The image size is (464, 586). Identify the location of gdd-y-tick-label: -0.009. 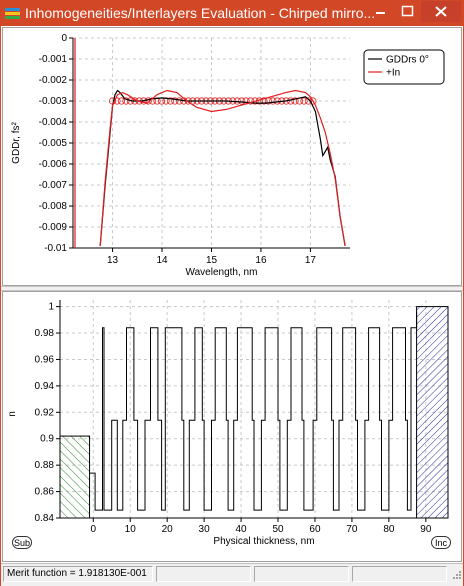
(53, 227).